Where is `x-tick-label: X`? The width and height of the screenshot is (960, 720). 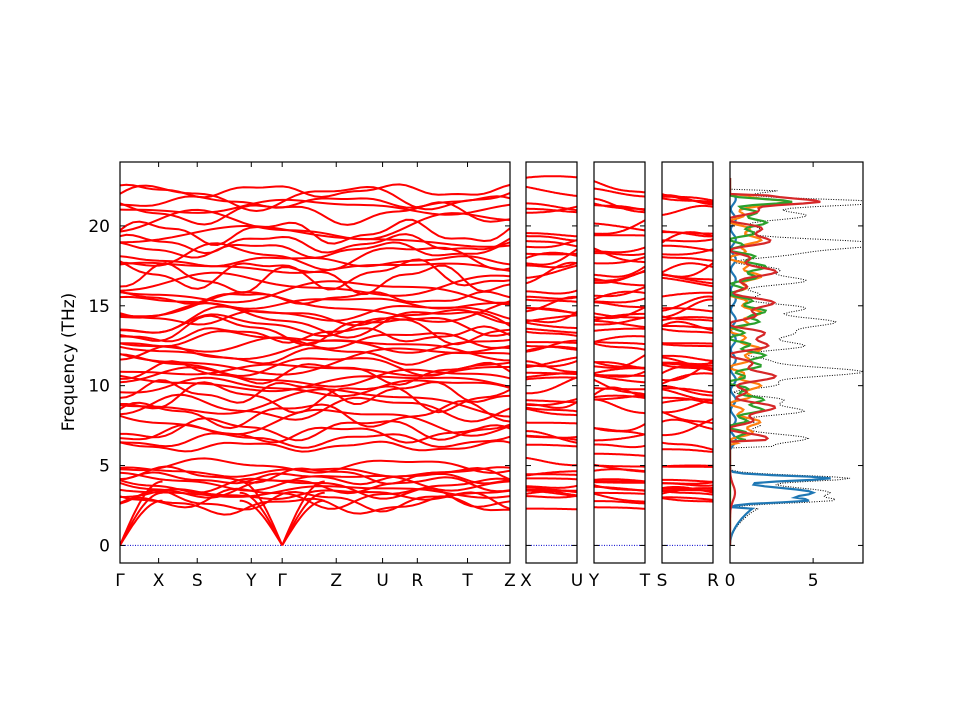
x-tick-label: X is located at coordinates (526, 581).